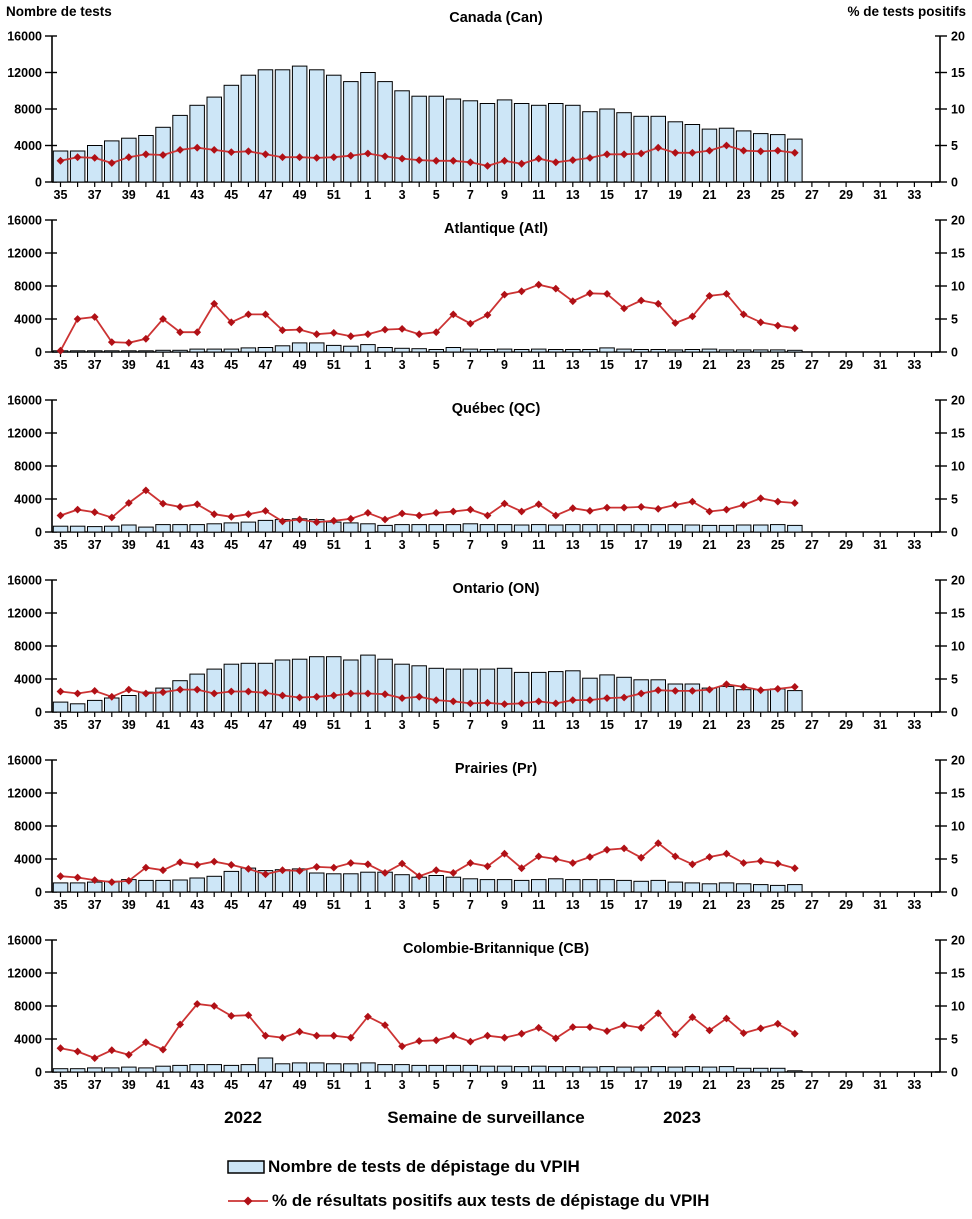 This screenshot has width=972, height=1219. What do you see at coordinates (538, 365) in the screenshot?
I see `svg-text: 11` at bounding box center [538, 365].